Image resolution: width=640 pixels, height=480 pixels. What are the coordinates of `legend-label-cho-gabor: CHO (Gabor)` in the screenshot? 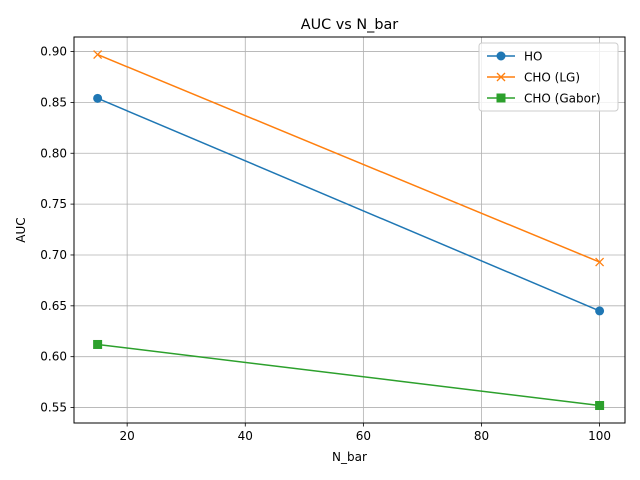 It's located at (562, 99).